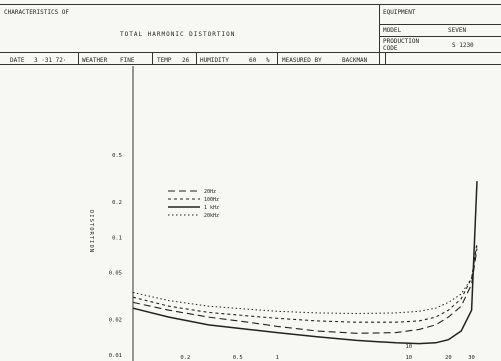 This screenshot has height=361, width=501. I want to click on model-rule, so click(440, 36).